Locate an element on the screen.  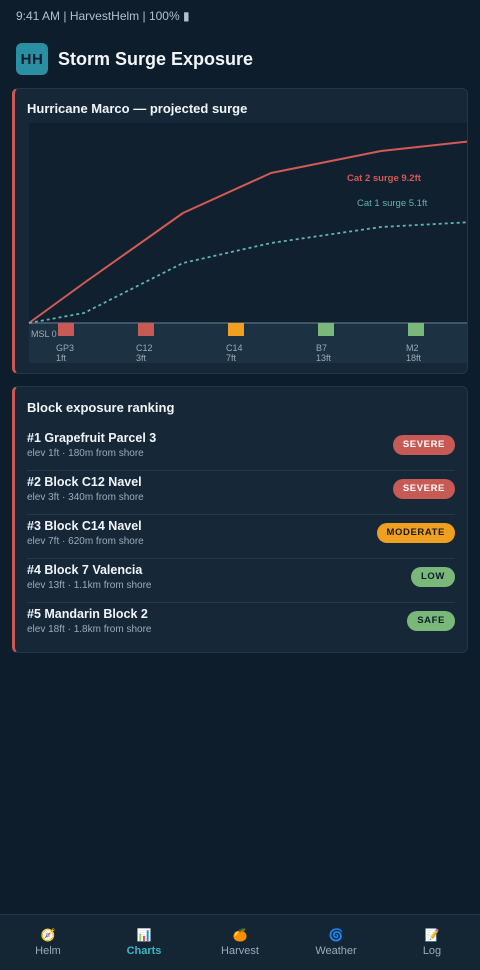
exposure-badge: MODERATE is located at coordinates (415, 533).